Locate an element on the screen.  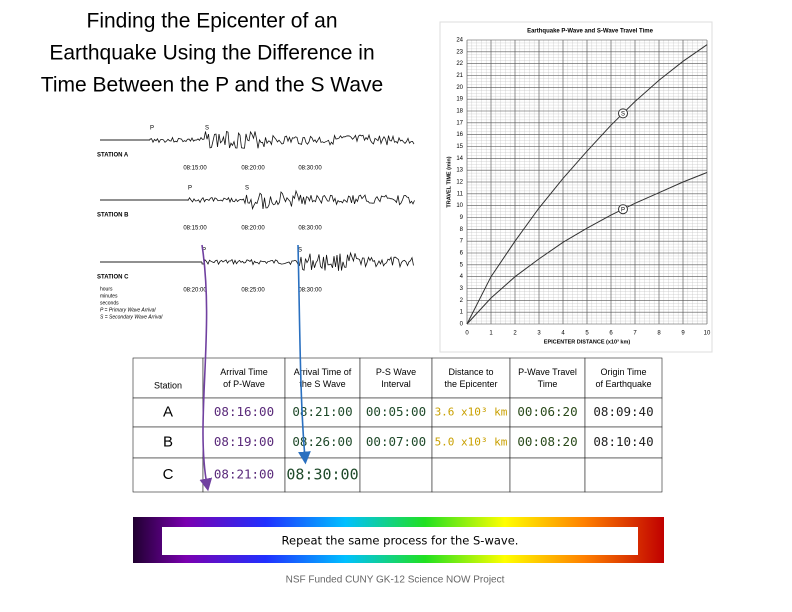
table-value: 08:19:00 is located at coordinates (244, 441).